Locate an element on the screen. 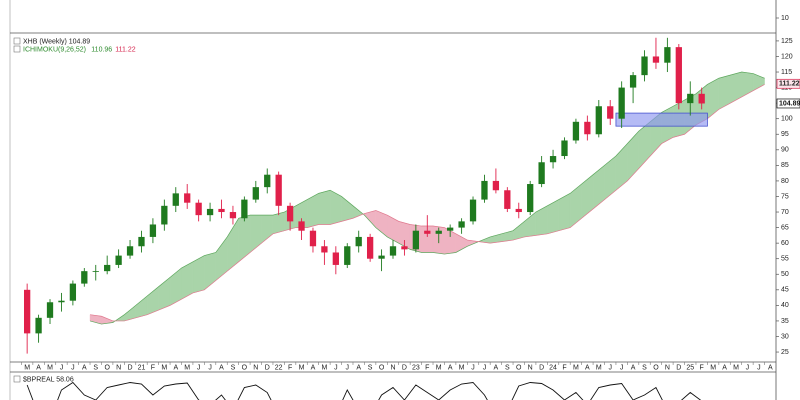 The height and width of the screenshot is (400, 800). y-tick-label: 60 is located at coordinates (785, 243).